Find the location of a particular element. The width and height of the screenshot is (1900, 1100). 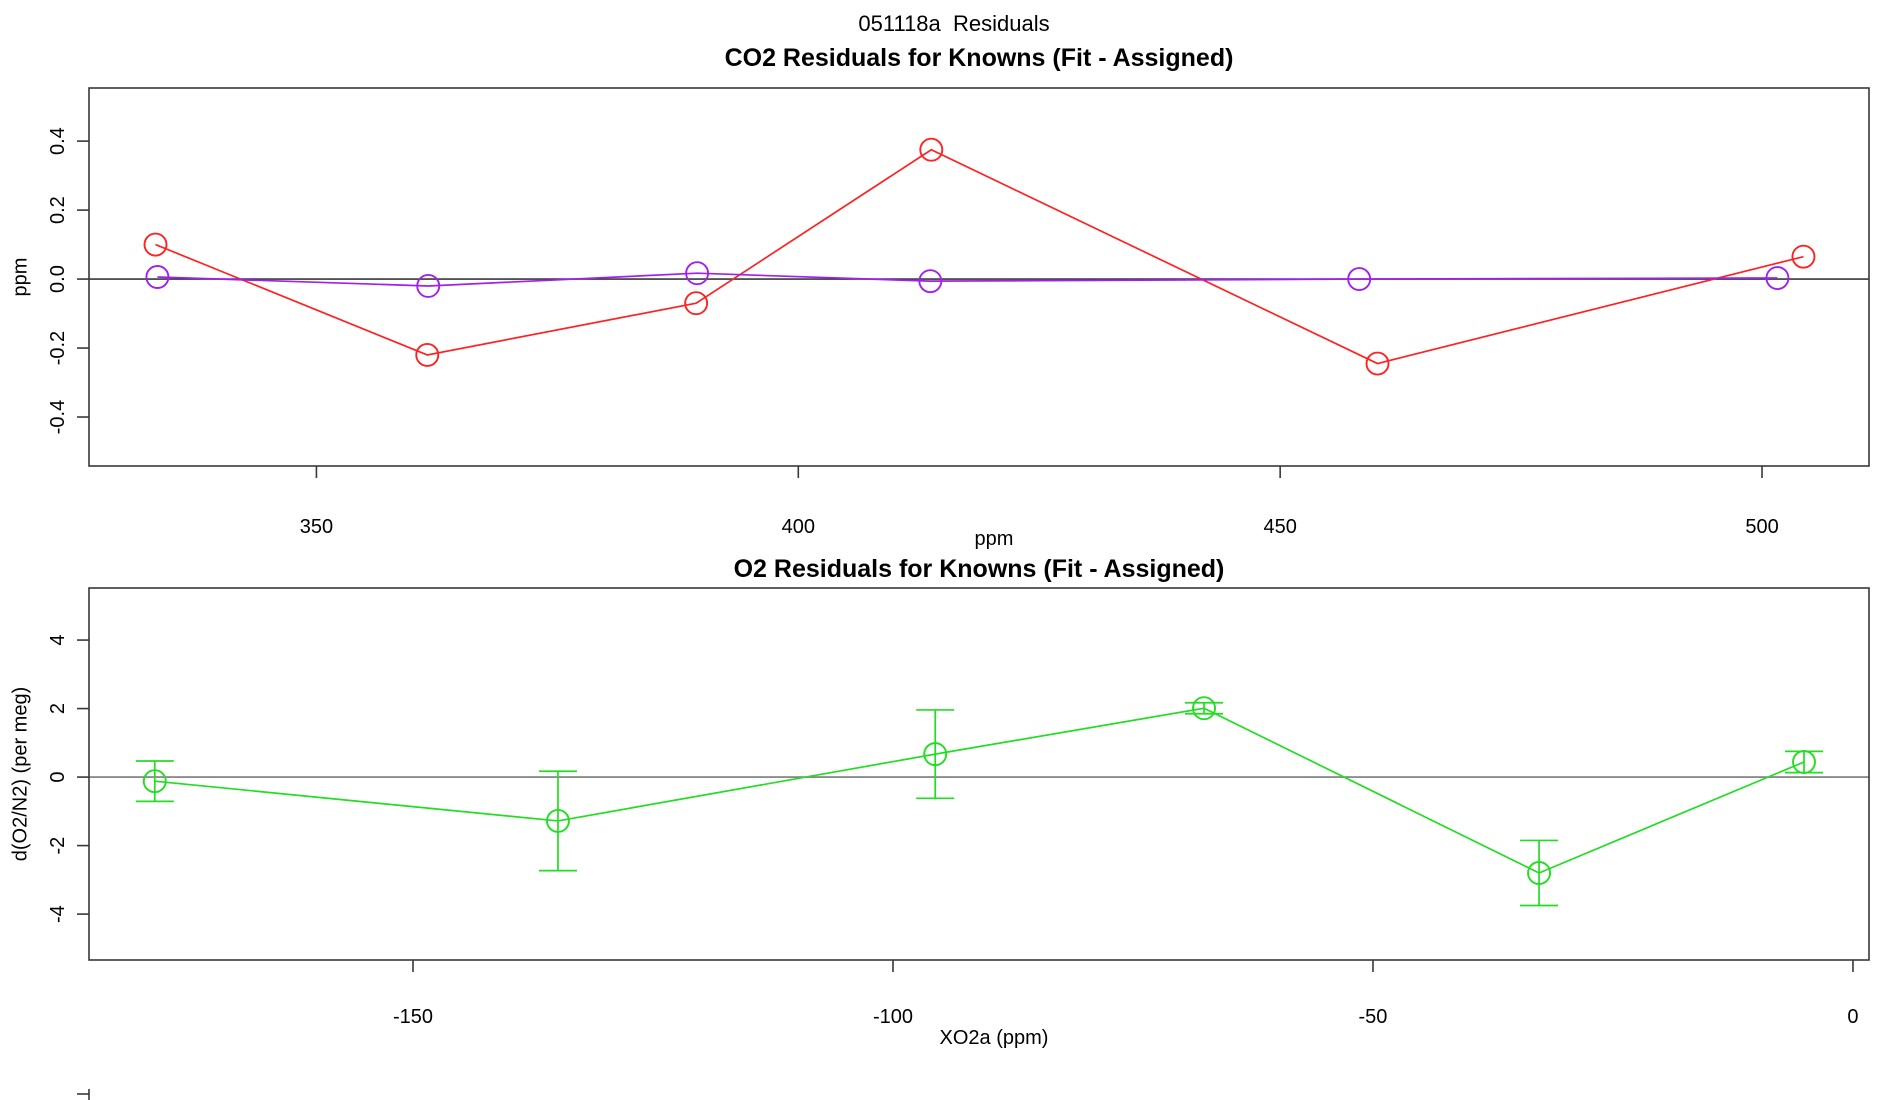

y-tick-label: 0.4 is located at coordinates (58, 141).